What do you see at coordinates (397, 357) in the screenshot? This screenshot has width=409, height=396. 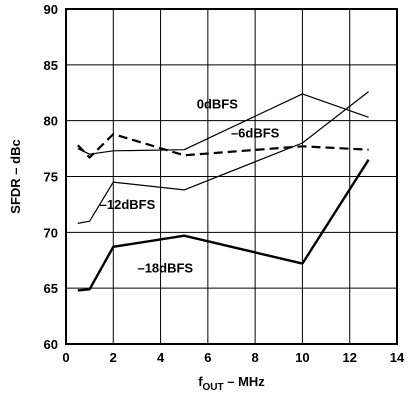 I see `x-tick-label: 14` at bounding box center [397, 357].